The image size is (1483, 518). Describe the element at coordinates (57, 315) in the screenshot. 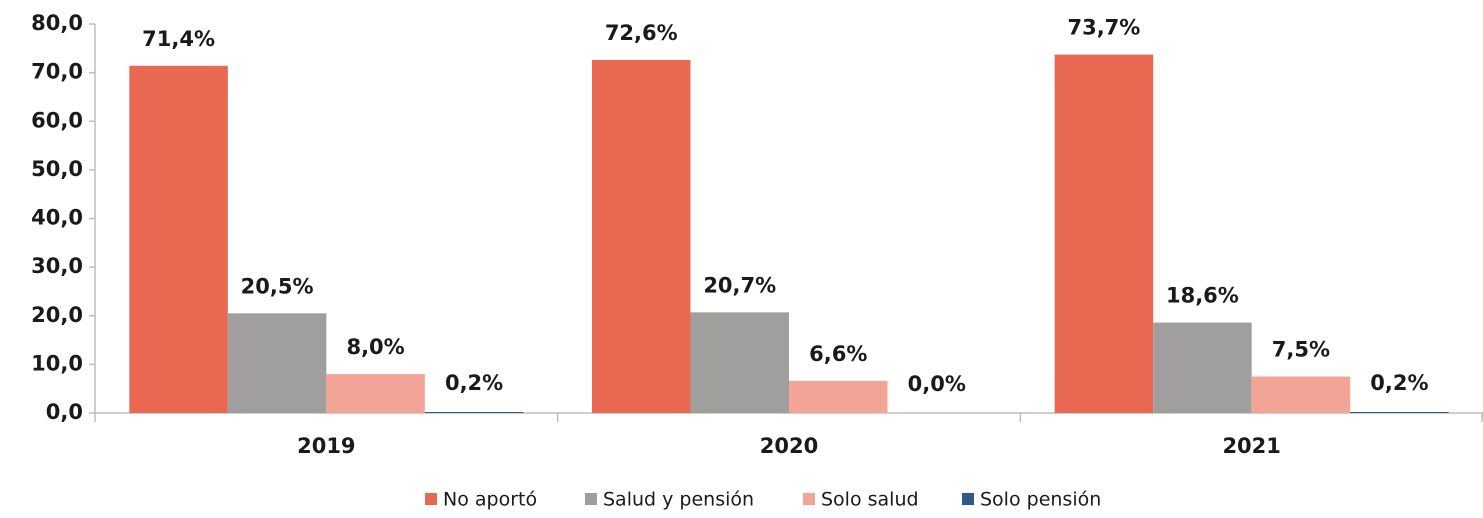

I see `y-tick-label: 20,0` at that location.